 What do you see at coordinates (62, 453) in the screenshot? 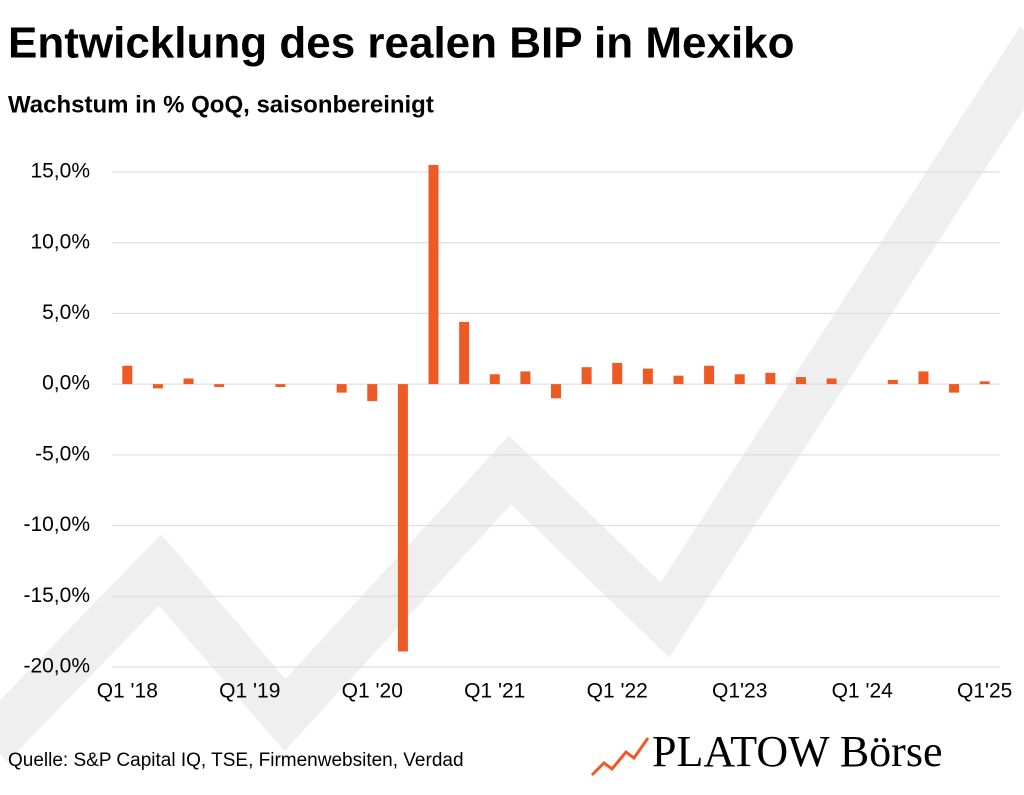
I see `y-tick-label: -5,0%` at bounding box center [62, 453].